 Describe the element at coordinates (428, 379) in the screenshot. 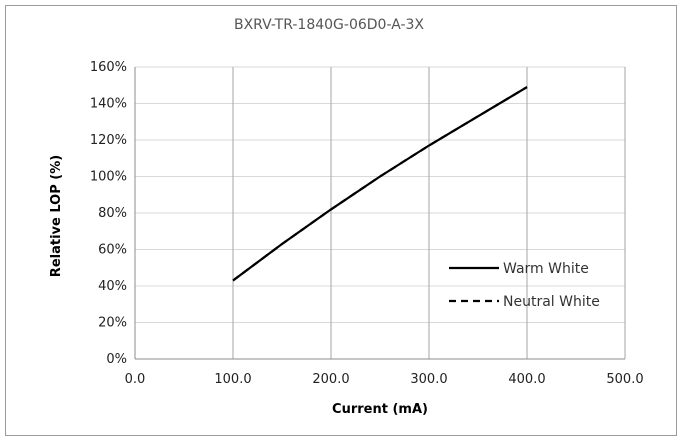

I see `x-tick-label: 300.0` at that location.